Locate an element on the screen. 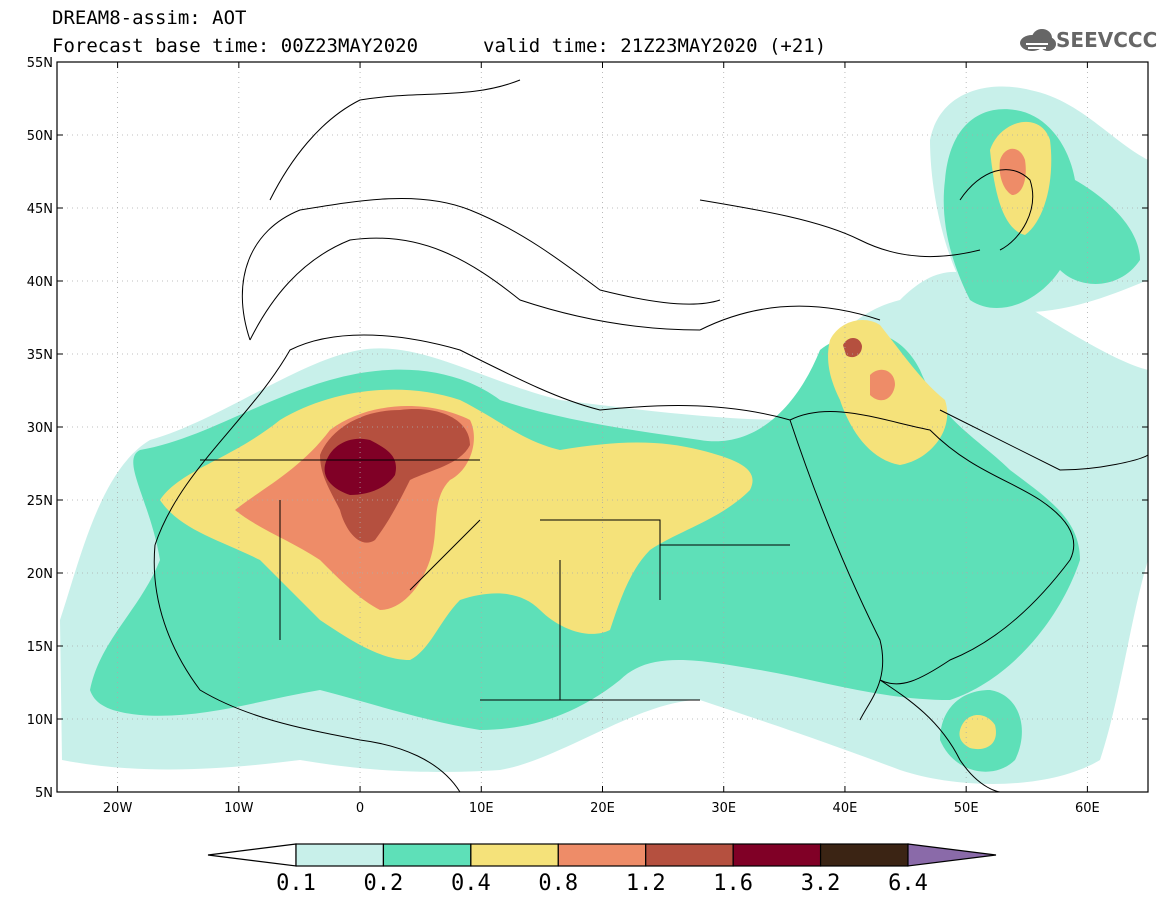 The height and width of the screenshot is (905, 1165). colorbar-label: 6.4 is located at coordinates (908, 883).